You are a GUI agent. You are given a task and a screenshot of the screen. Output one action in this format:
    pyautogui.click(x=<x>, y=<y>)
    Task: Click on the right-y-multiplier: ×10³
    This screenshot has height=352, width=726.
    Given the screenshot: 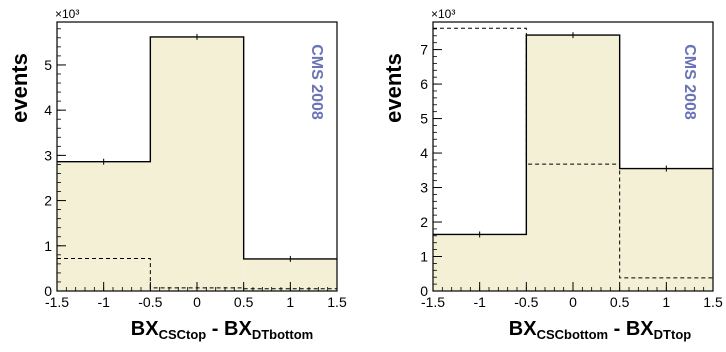 What is the action you would take?
    pyautogui.click(x=443, y=14)
    